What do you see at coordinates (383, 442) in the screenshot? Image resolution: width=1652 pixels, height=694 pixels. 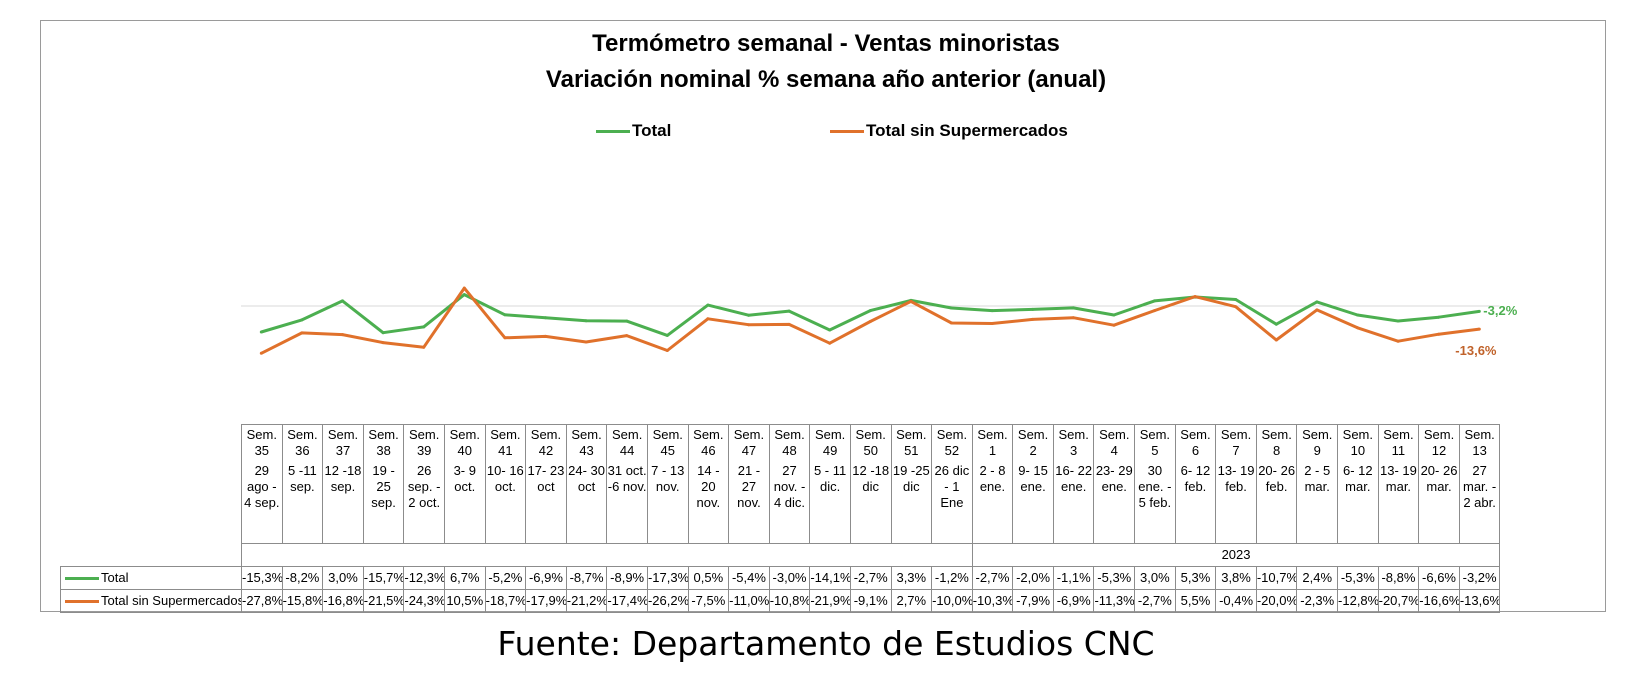 I see `week-number: Sem. 38` at bounding box center [383, 442].